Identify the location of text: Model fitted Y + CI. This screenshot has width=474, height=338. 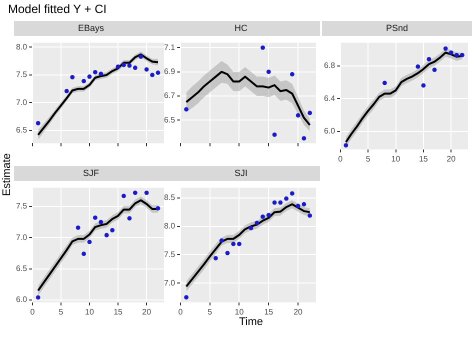
(57, 9).